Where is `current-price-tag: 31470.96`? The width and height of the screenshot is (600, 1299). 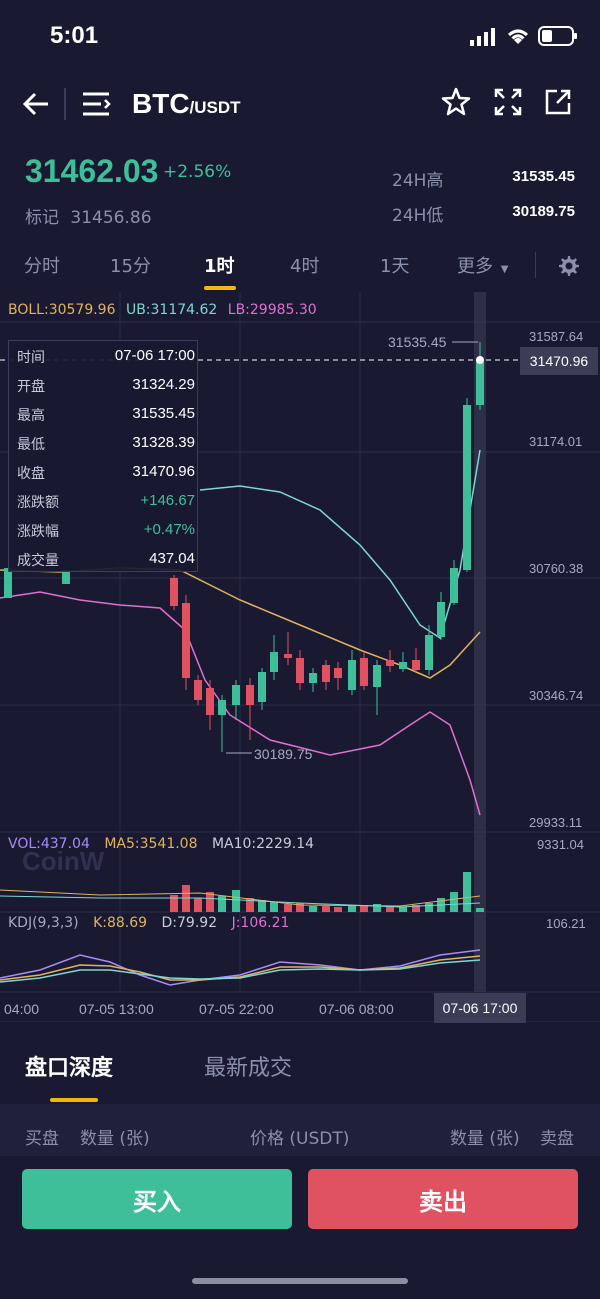
current-price-tag: 31470.96 is located at coordinates (559, 361).